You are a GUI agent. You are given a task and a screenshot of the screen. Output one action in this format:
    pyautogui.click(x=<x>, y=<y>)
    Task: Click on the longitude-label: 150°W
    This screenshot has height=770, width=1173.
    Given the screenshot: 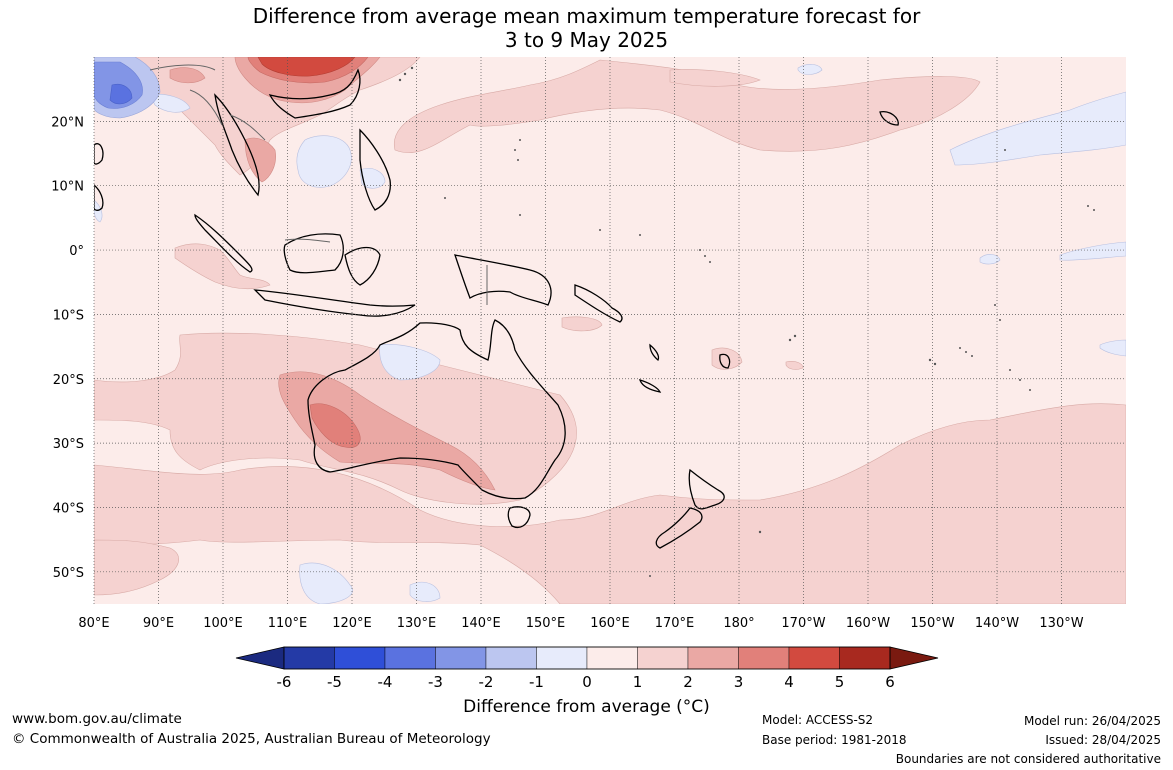 What is the action you would take?
    pyautogui.click(x=932, y=623)
    